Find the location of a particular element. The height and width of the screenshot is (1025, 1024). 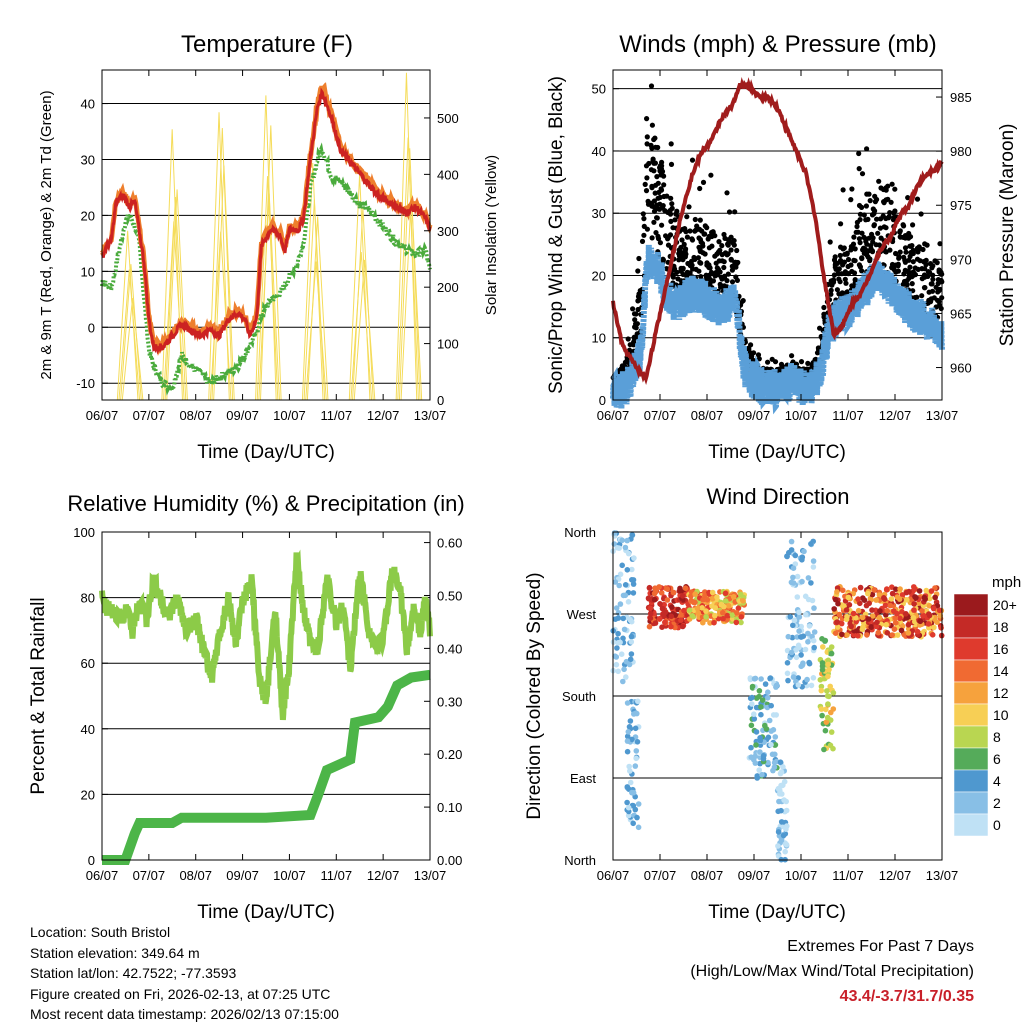

y-tick-label: 60 is located at coordinates (88, 663).